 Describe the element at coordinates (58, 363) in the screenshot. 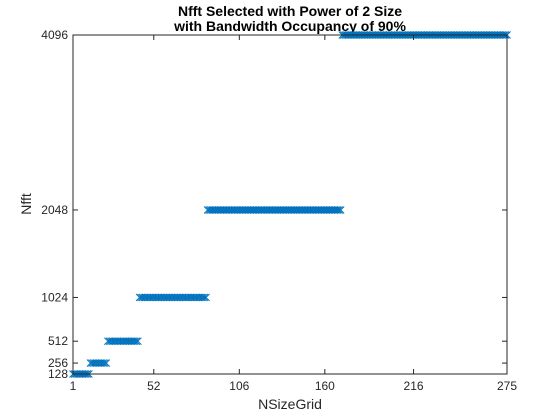

I see `y-tick-label: 256` at that location.